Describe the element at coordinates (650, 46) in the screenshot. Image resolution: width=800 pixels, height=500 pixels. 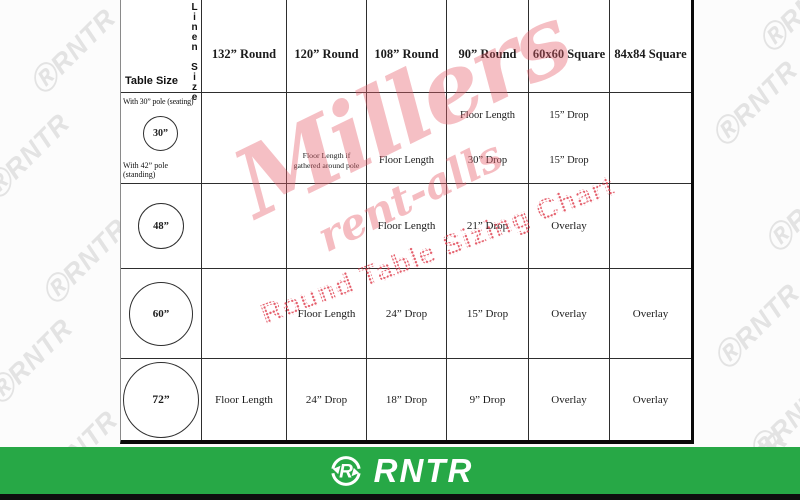
I see `column-header-84x84-square: 84x84 Square` at that location.